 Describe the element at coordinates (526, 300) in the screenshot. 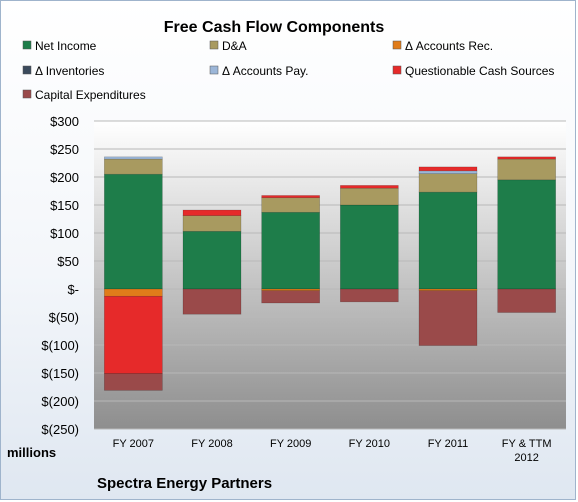

I see `bar-capital-expenditures-fy-ttm-2012` at that location.